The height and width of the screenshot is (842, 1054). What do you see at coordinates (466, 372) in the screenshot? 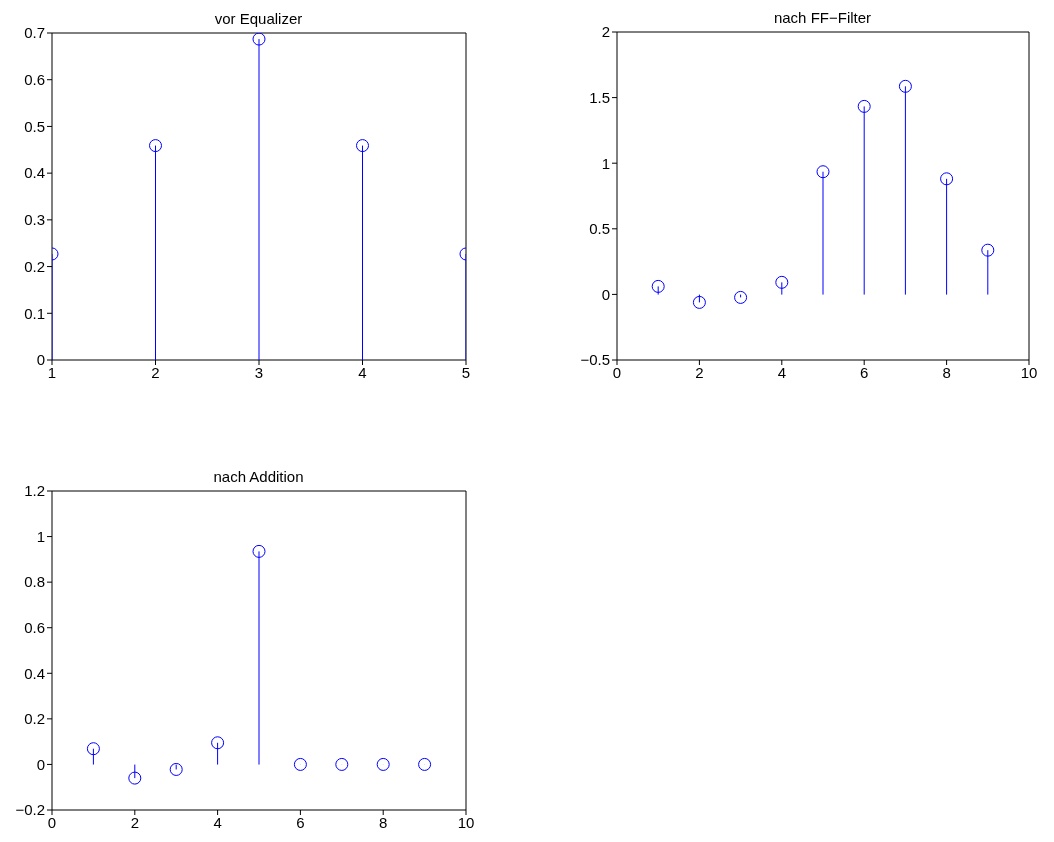
I see `x-tick-label: 5` at bounding box center [466, 372].